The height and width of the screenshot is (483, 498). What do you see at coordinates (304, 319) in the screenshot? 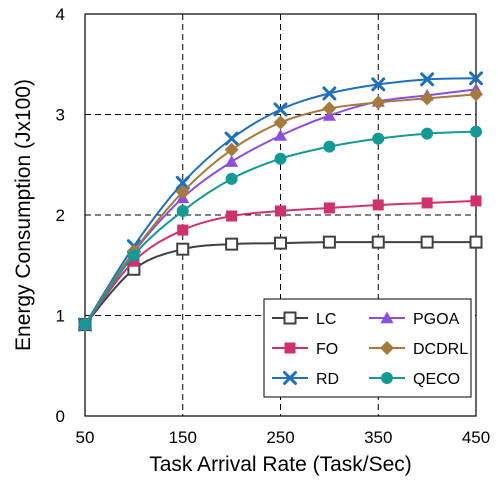
I see `legend-item-lc: LC` at bounding box center [304, 319].